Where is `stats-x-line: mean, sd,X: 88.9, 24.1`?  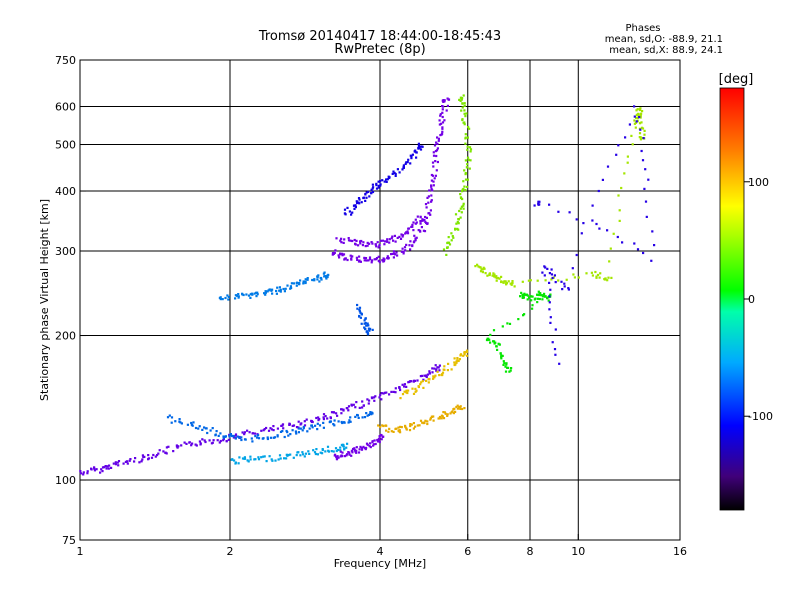
stats-x-line: mean, sd,X: 88.9, 24.1 is located at coordinates (666, 50).